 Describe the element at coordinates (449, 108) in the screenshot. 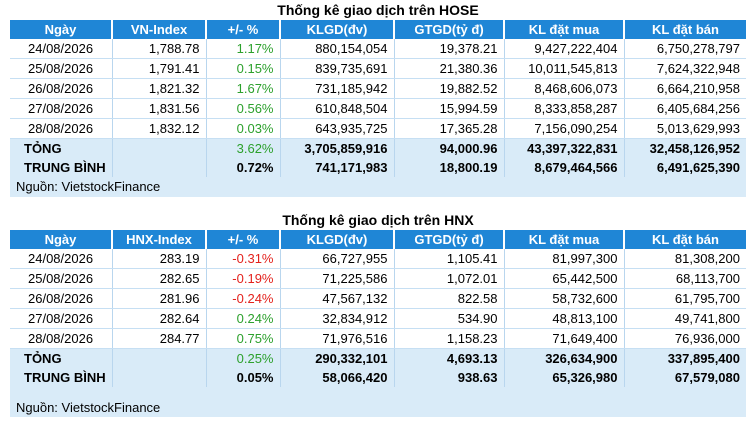

I see `cell-gtgd: 15,994.59` at that location.